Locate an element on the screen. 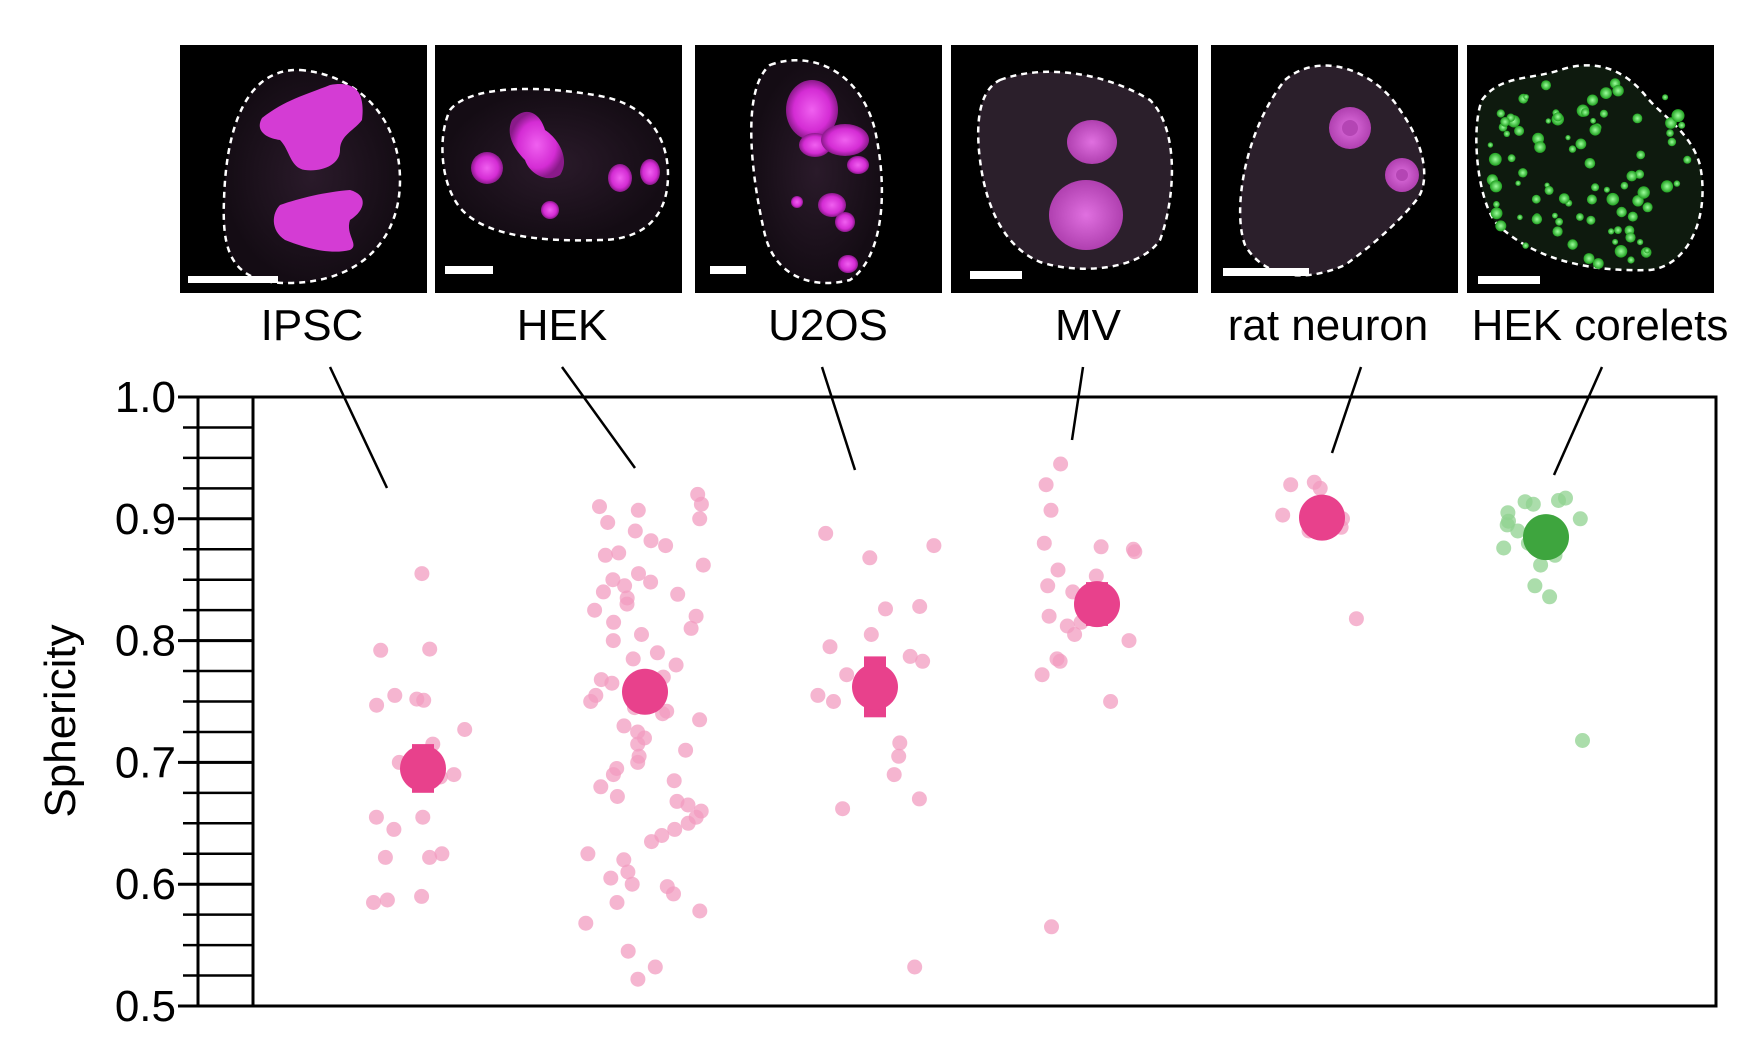 The image size is (1739, 1056). leader-line-ipsc is located at coordinates (358, 427).